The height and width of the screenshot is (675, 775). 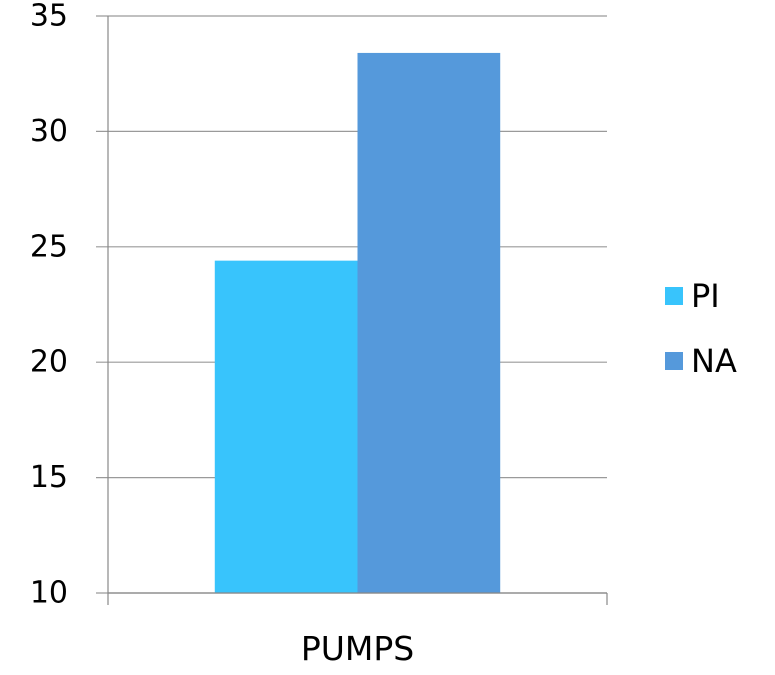 I want to click on legend-swatch-na, so click(x=674, y=361).